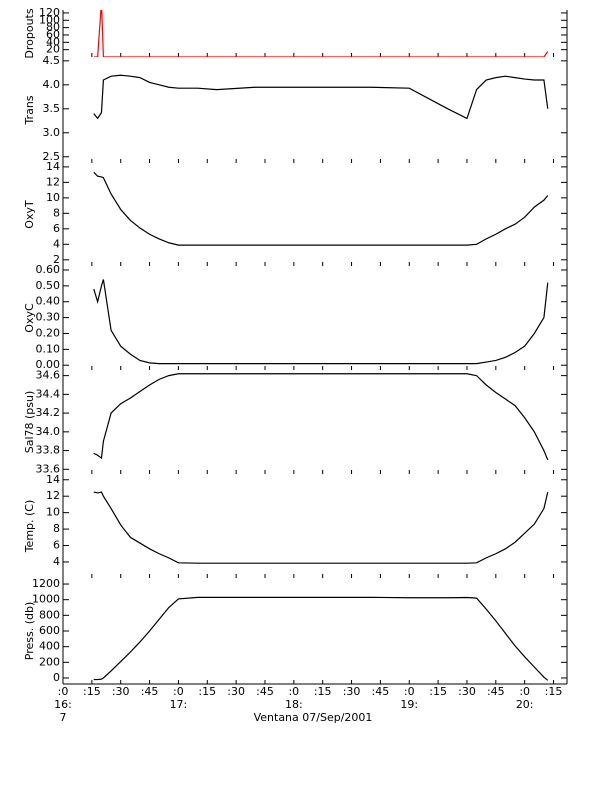  Describe the element at coordinates (48, 450) in the screenshot. I see `y-tick-label: 33.8` at that location.